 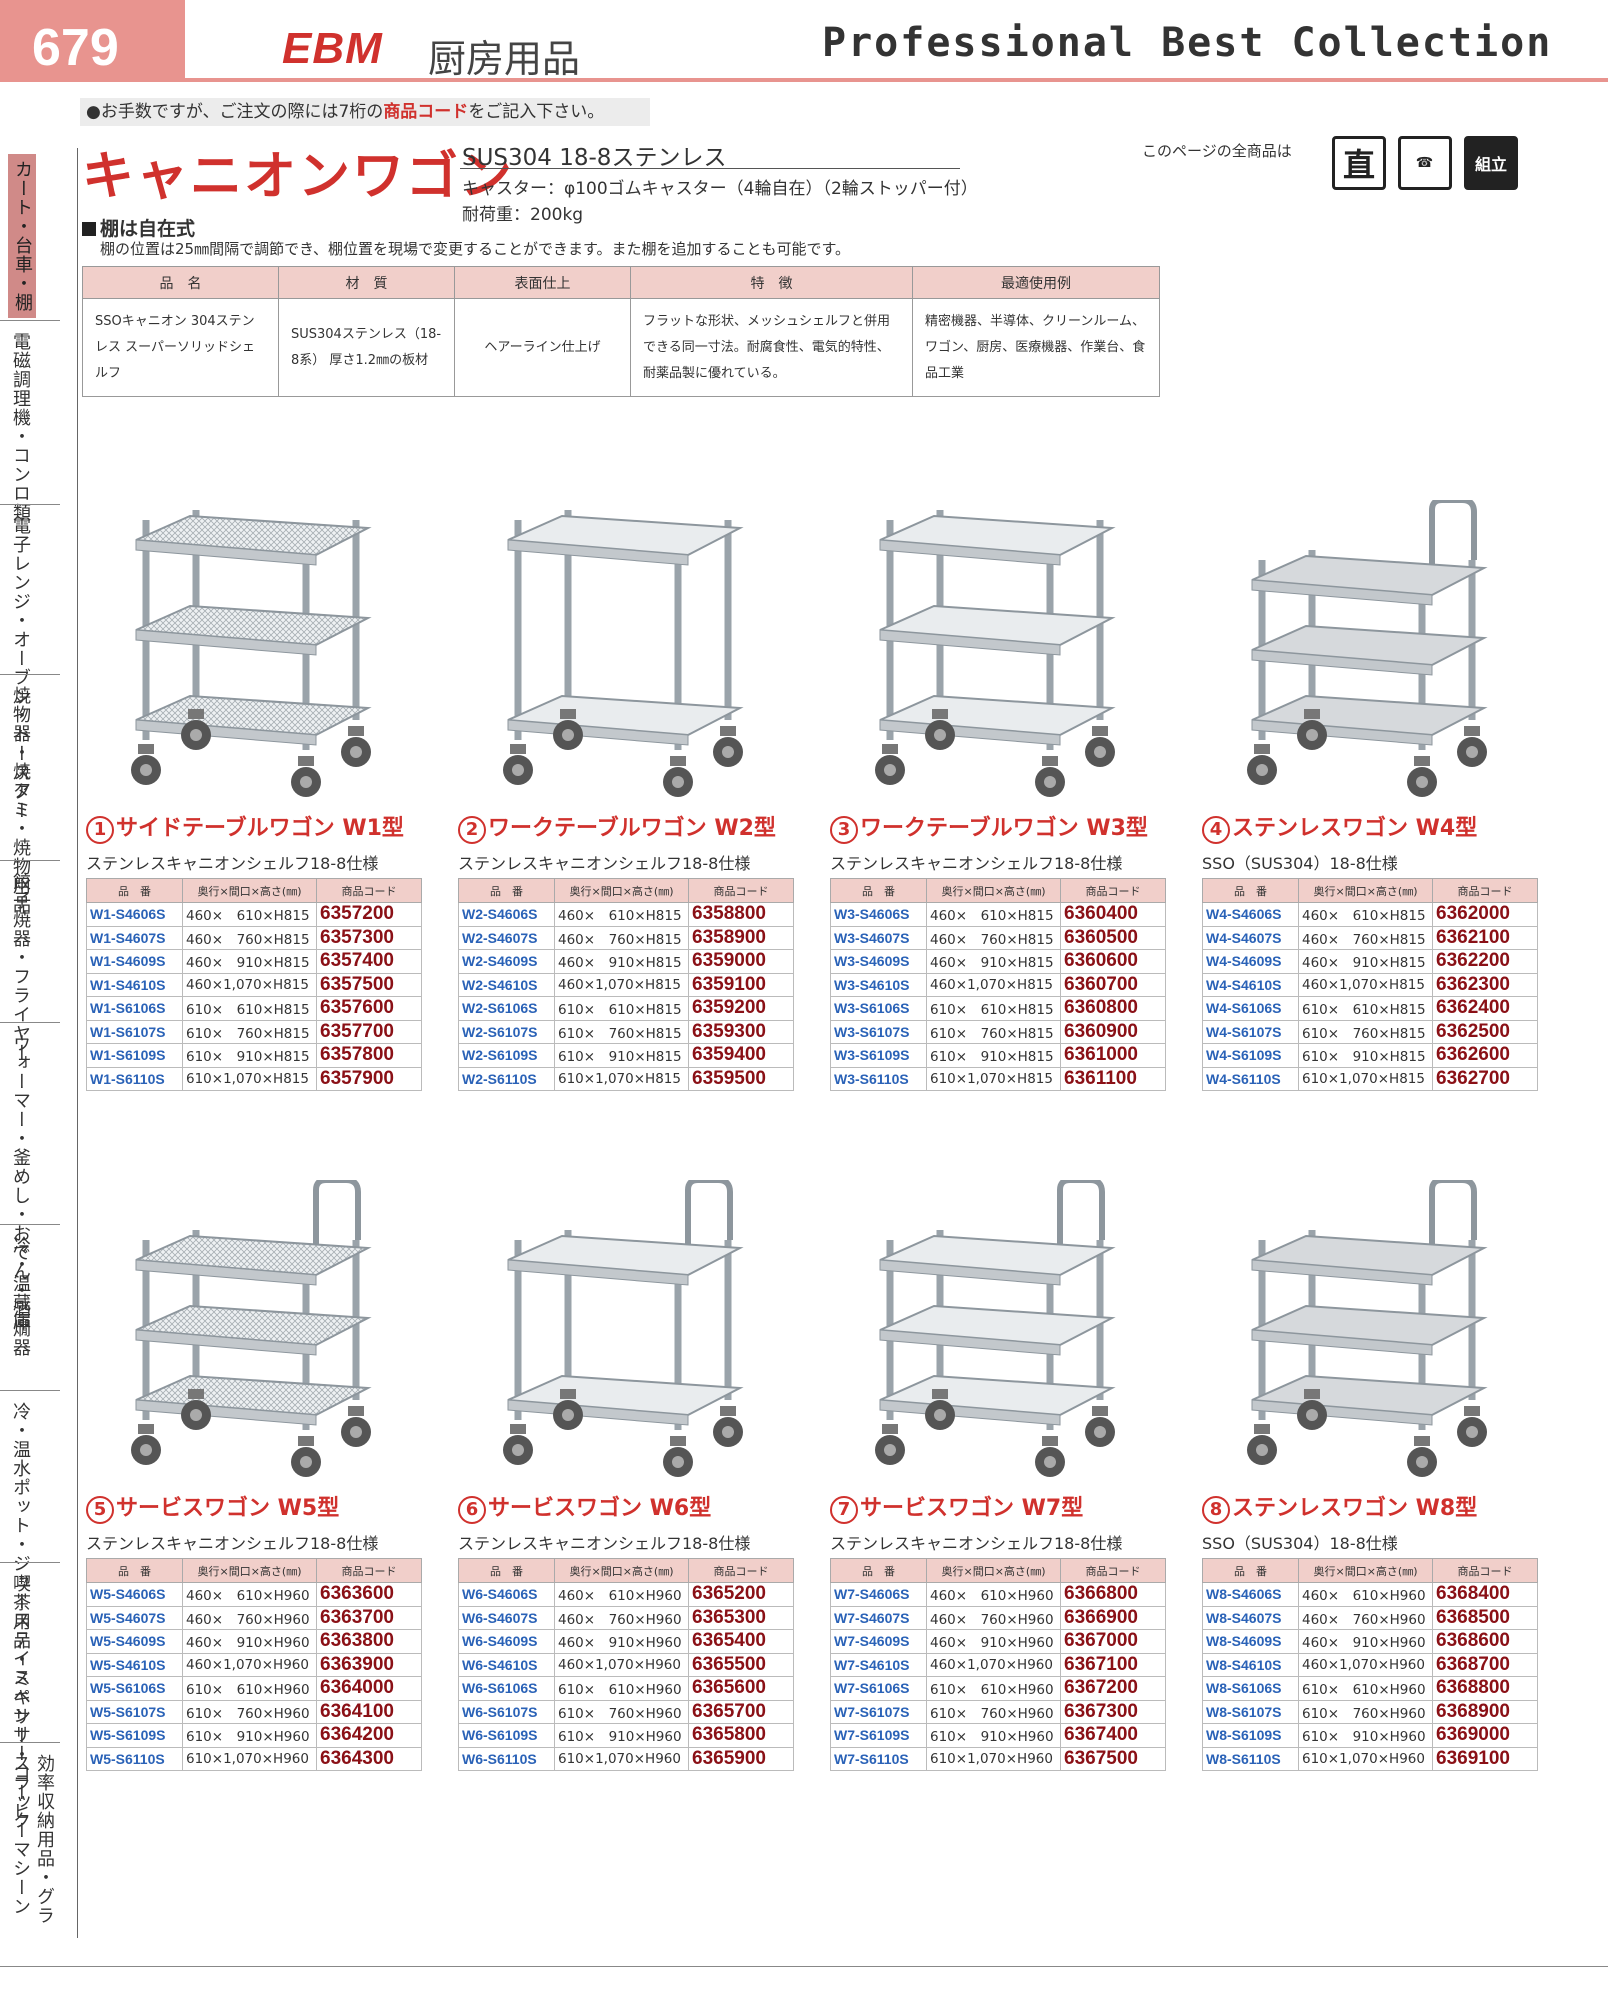 What do you see at coordinates (506, 961) in the screenshot?
I see `model-number: W2-S4609S` at bounding box center [506, 961].